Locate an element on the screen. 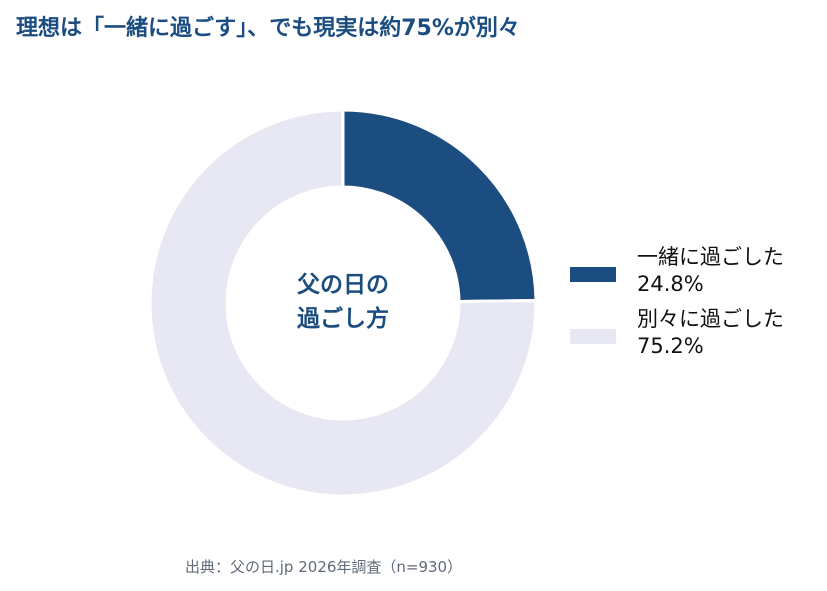 This screenshot has height=591, width=827. legend-label-separate: 別々に過ごした is located at coordinates (710, 319).